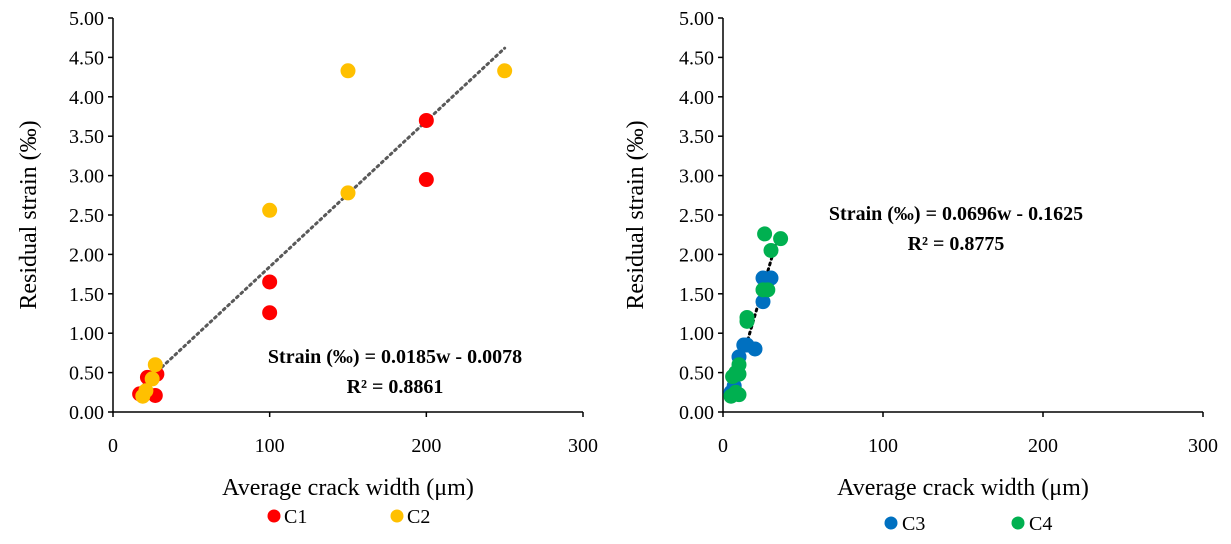  What do you see at coordinates (86, 137) in the screenshot?
I see `chart1-y-tick-label: 3.50` at bounding box center [86, 137].